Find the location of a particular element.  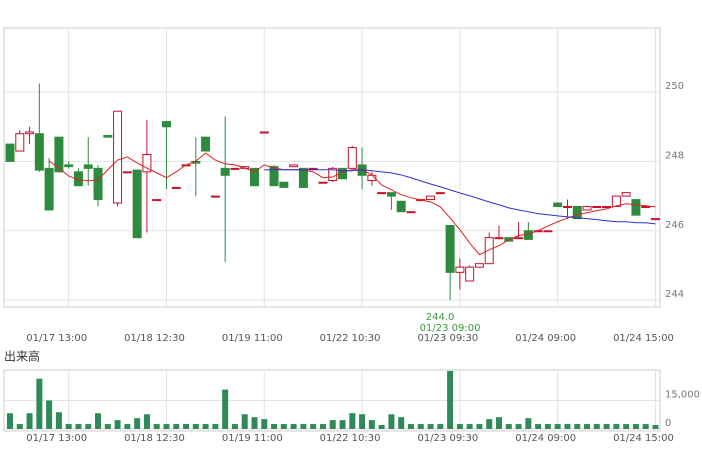

x-tick-label: 01/23 09:30 is located at coordinates (447, 438).